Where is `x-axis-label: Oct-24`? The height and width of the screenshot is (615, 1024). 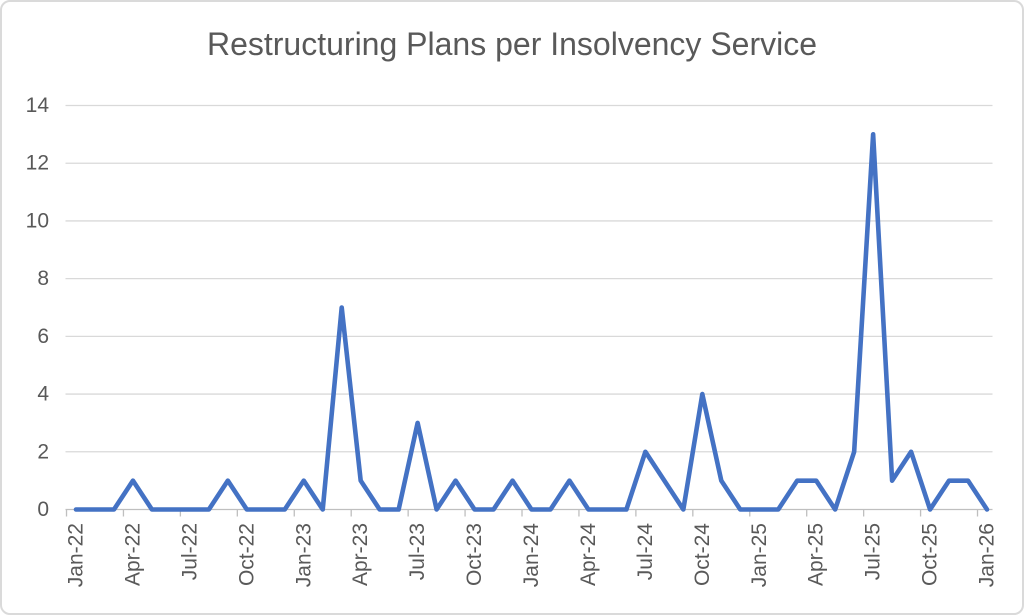 x-axis-label: Oct-24 is located at coordinates (702, 554).